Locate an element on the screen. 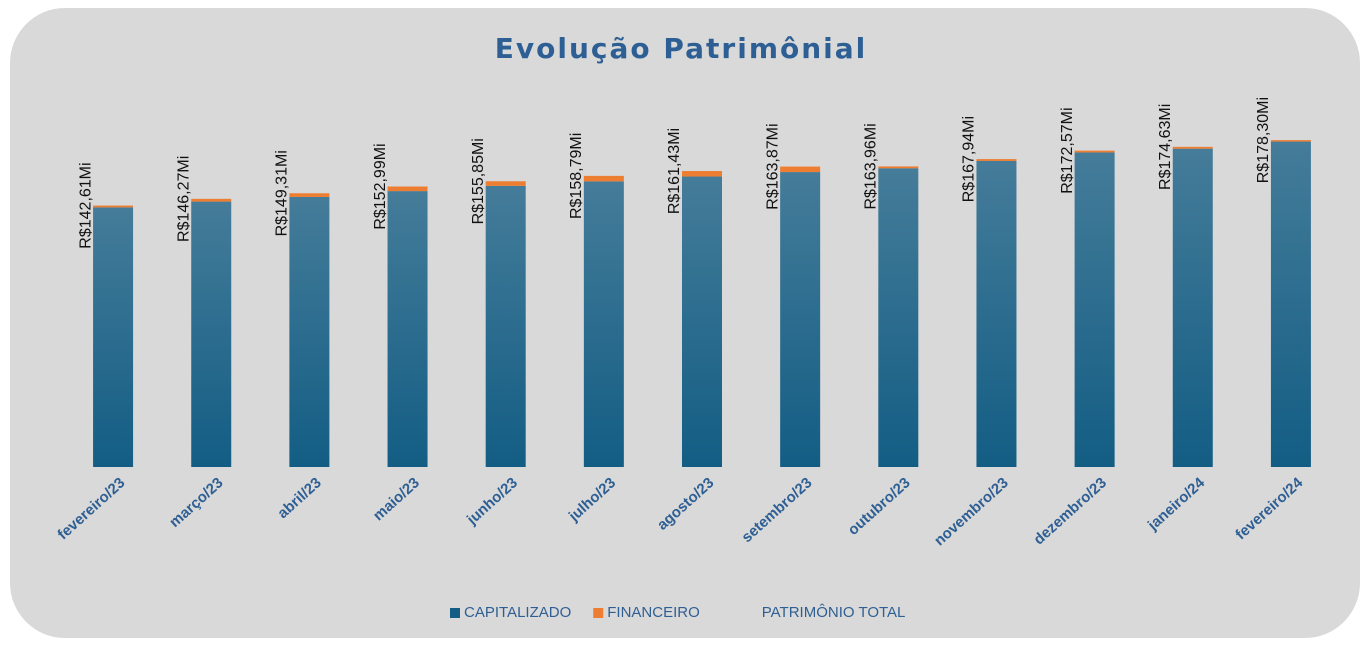 This screenshot has width=1362, height=646. total-label: R$161,43Mi is located at coordinates (674, 171).